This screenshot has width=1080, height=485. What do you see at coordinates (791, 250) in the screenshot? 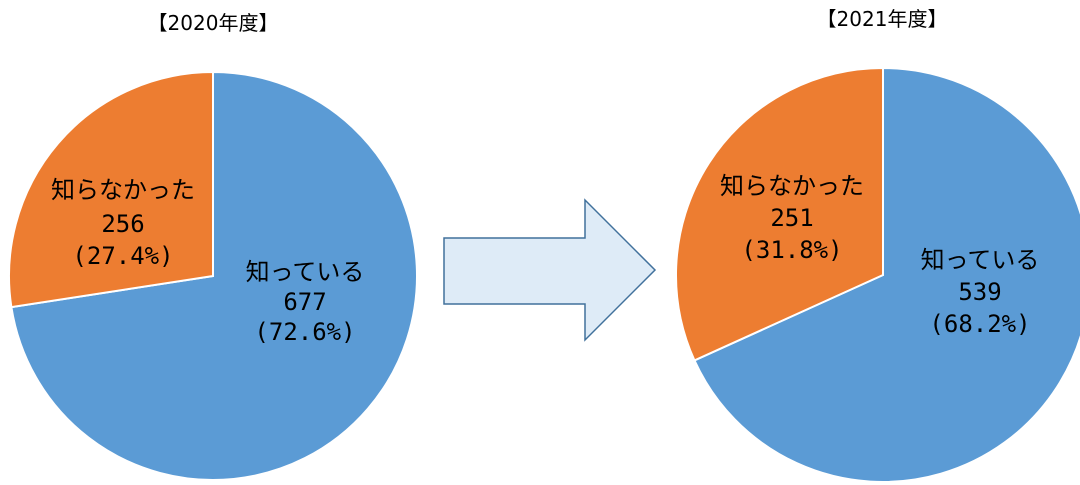
I see `slice-unknown-percent: (31.8%)` at bounding box center [791, 250].